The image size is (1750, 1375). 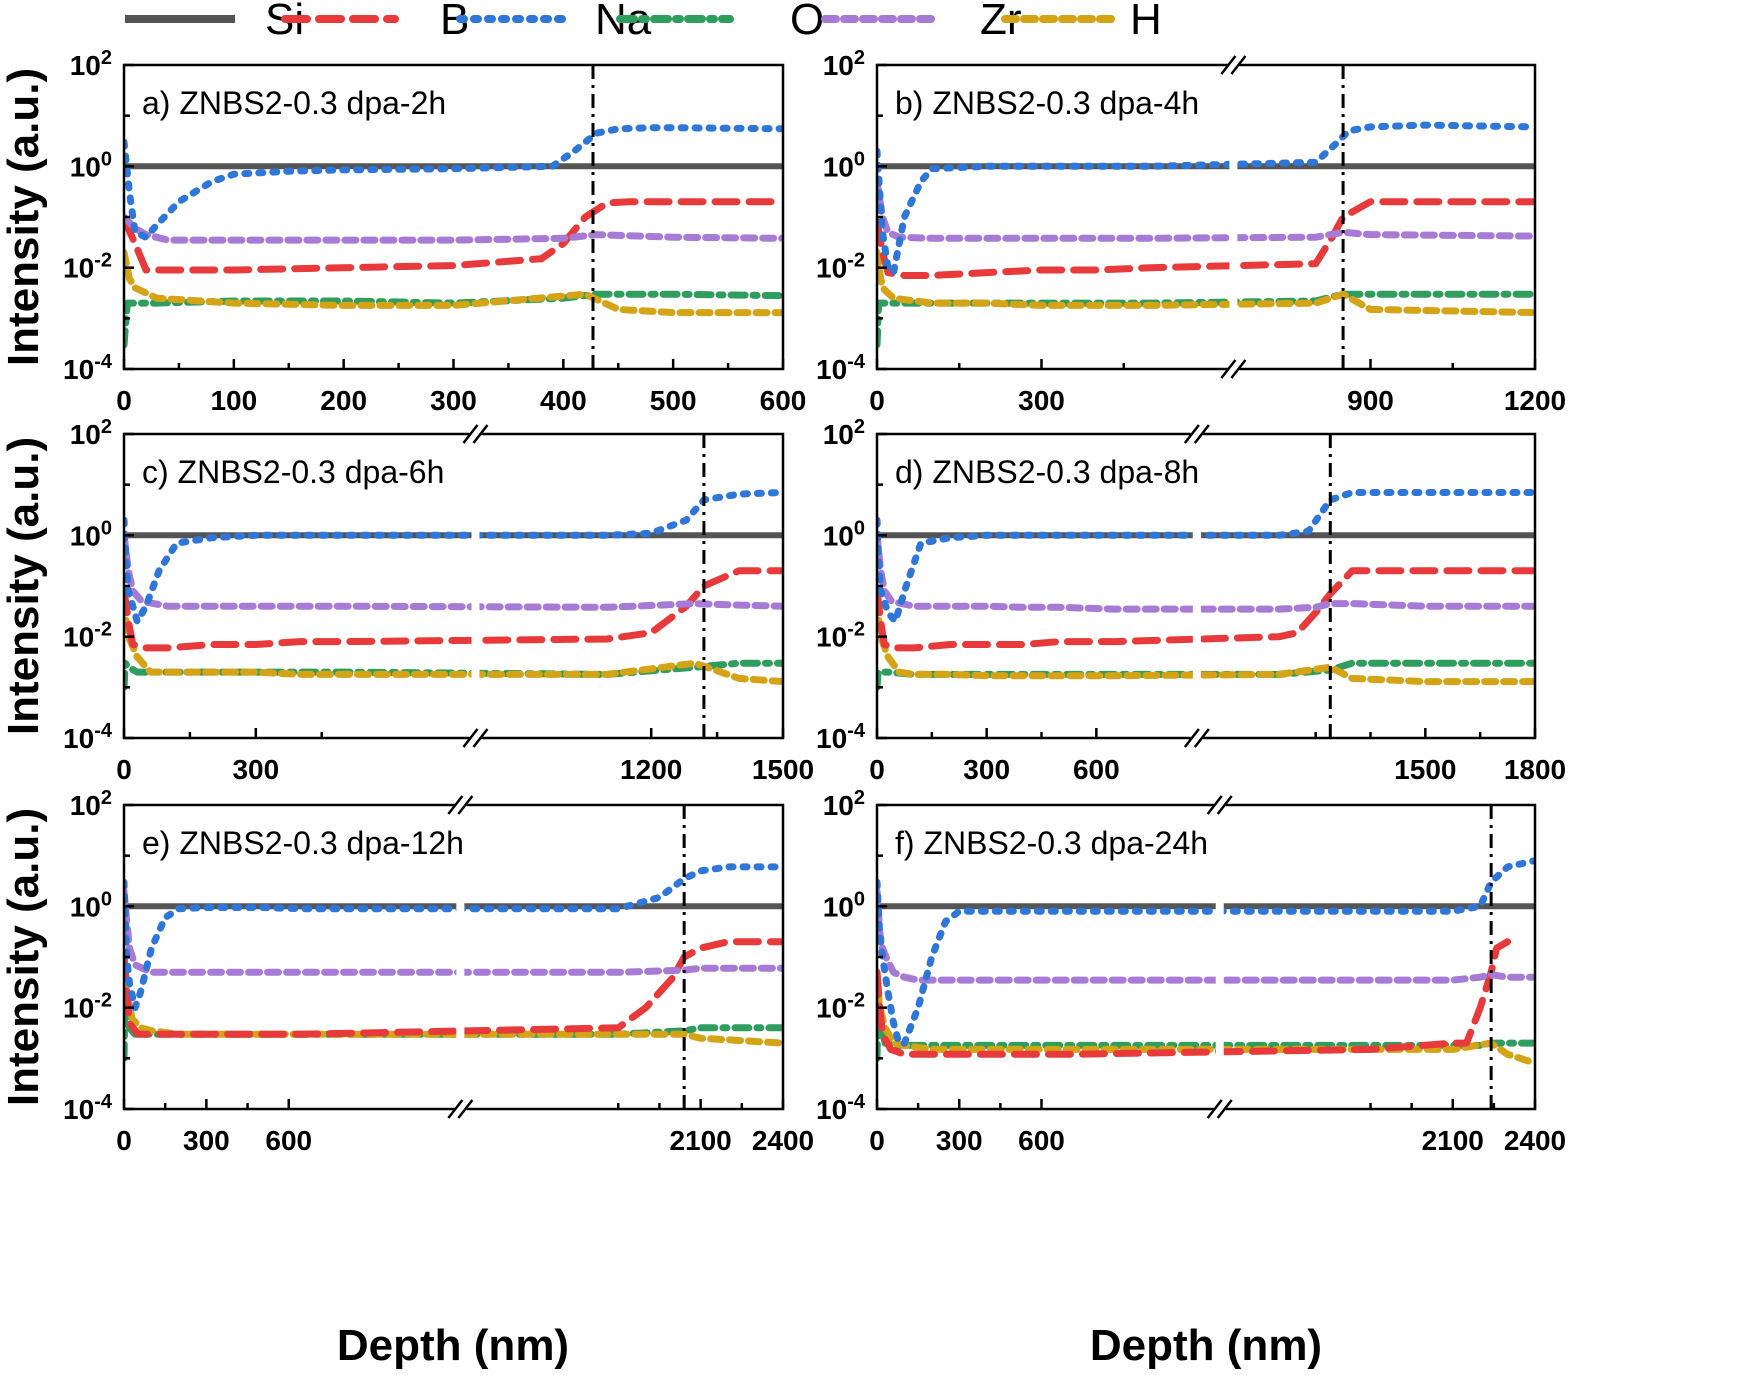 I want to click on x-tick-label: 2400, so click(x=783, y=1140).